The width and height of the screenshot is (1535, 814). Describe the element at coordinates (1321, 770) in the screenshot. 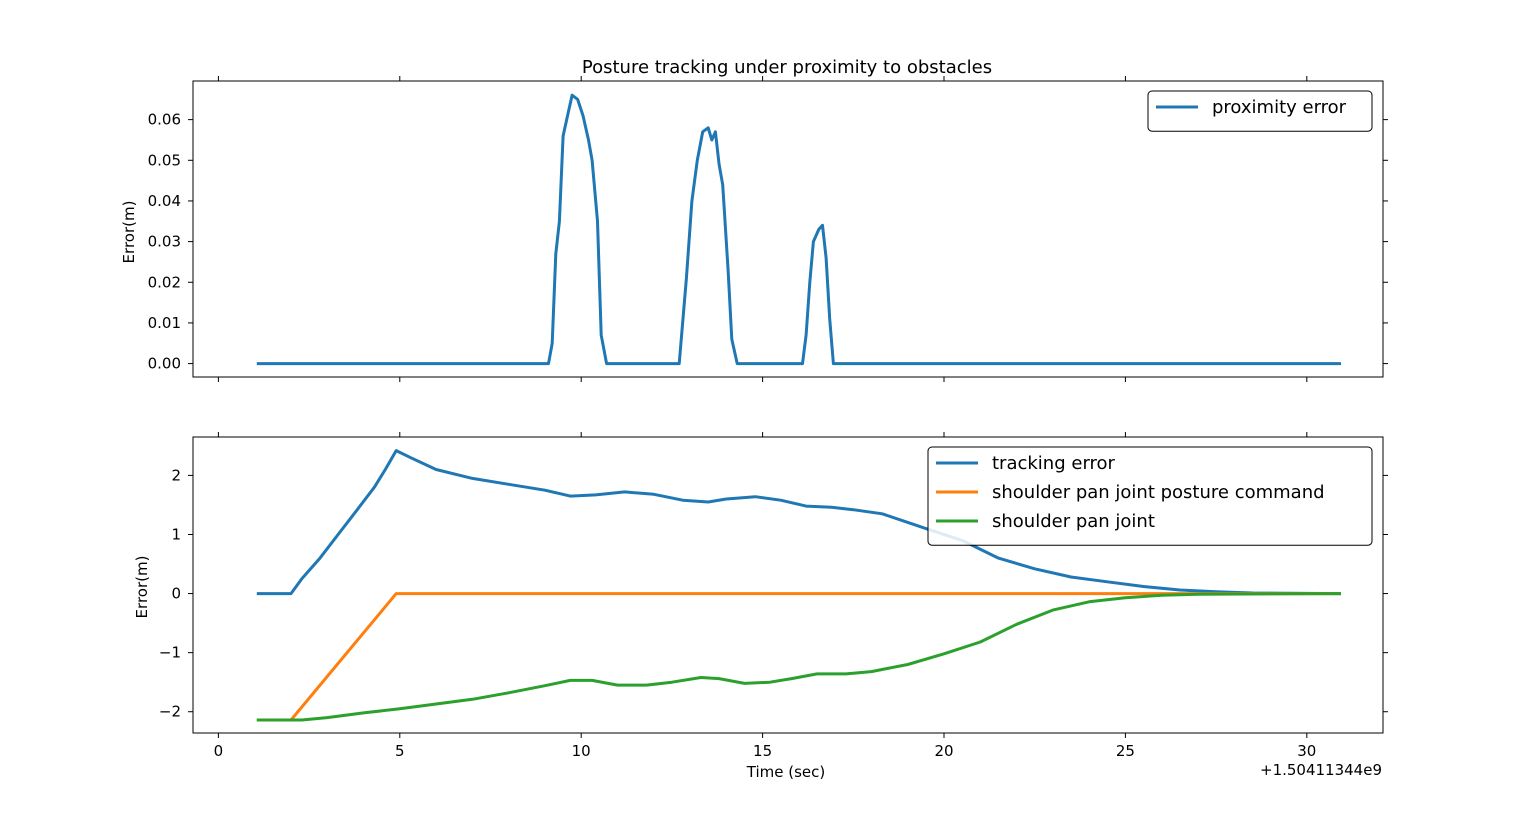

I see `x-axis-offset-label: +1.50411344e9` at that location.